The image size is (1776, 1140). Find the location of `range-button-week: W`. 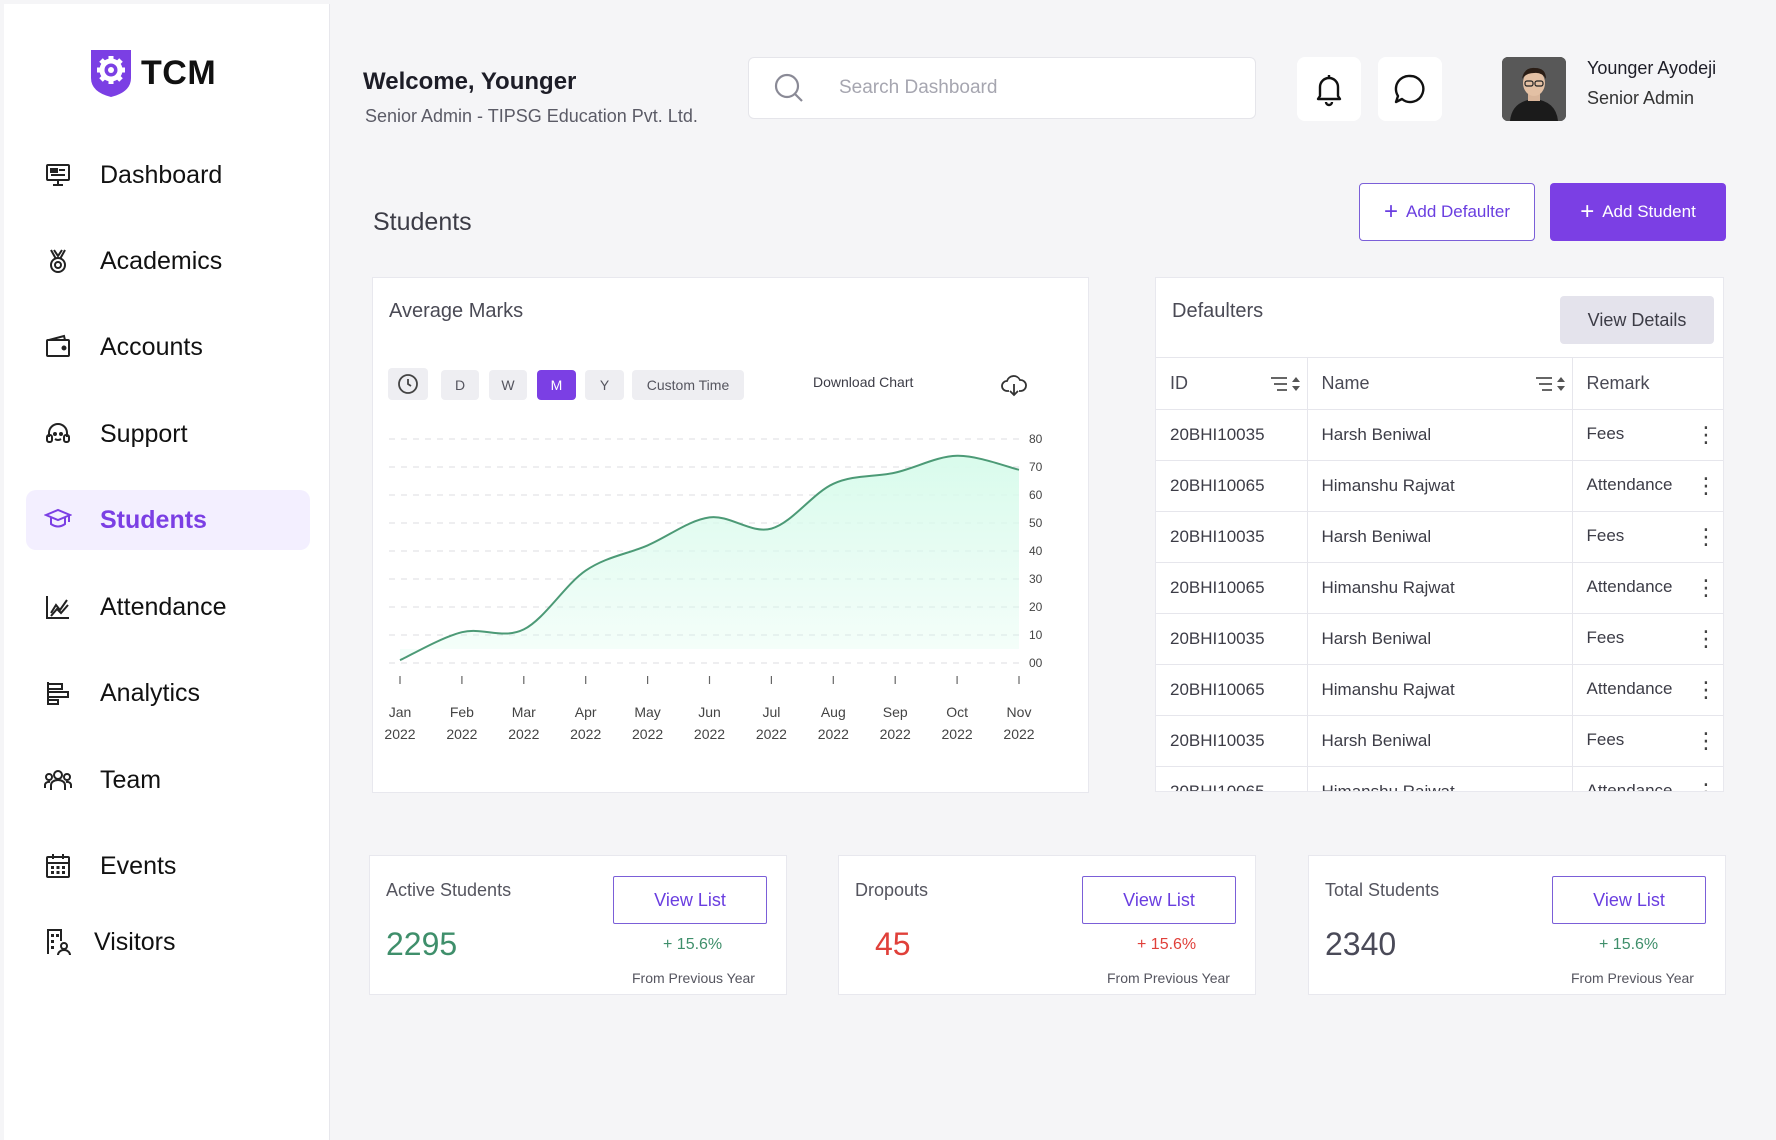

range-button-week: W is located at coordinates (508, 385).